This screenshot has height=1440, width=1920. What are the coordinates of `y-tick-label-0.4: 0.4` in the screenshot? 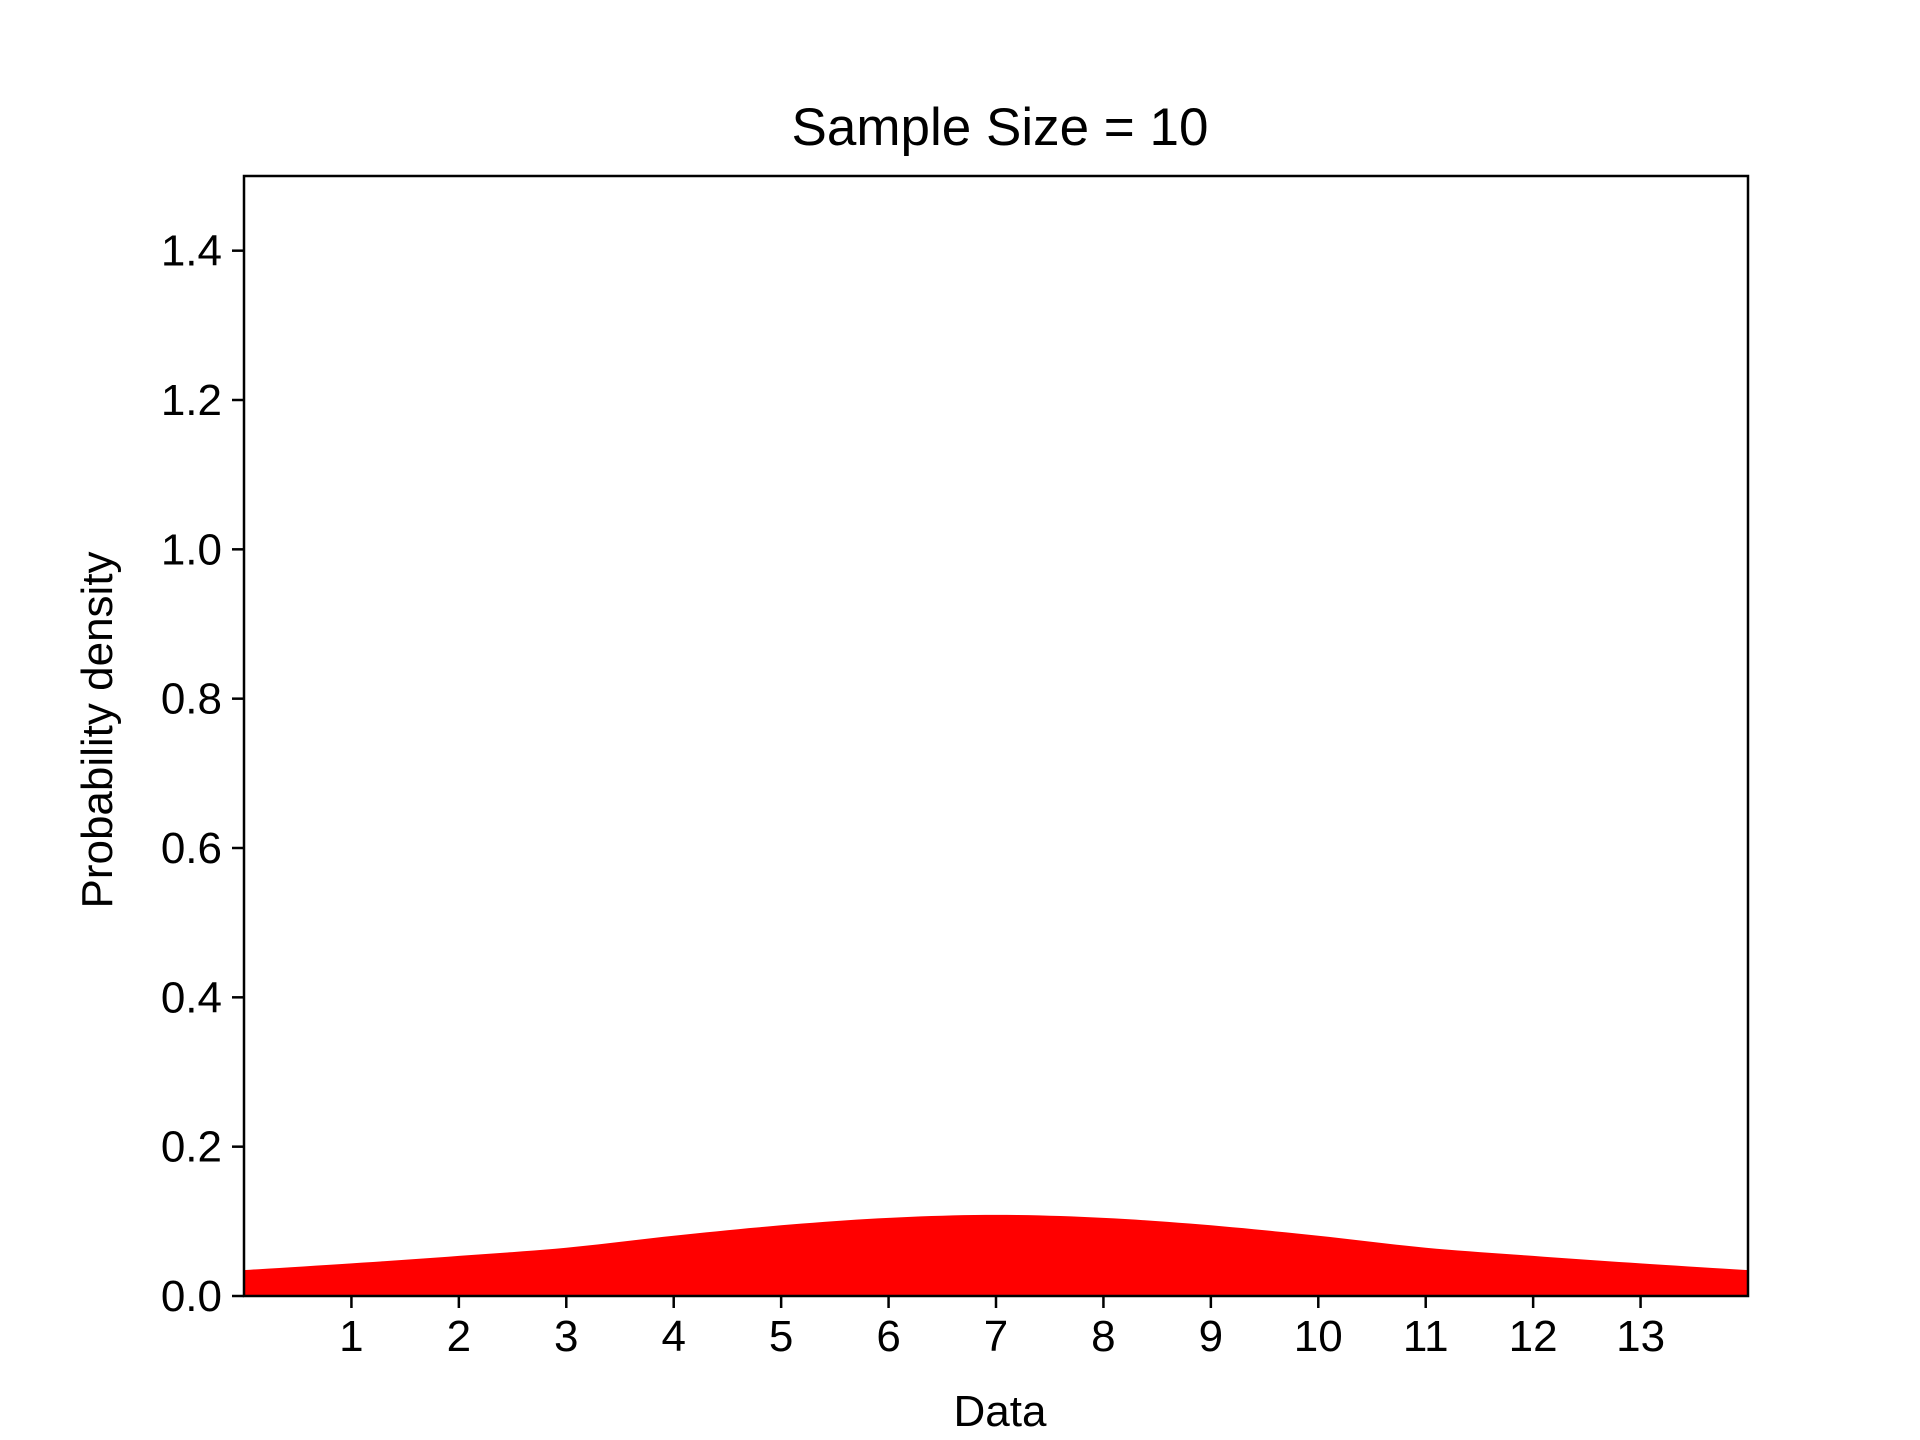 It's located at (191, 997).